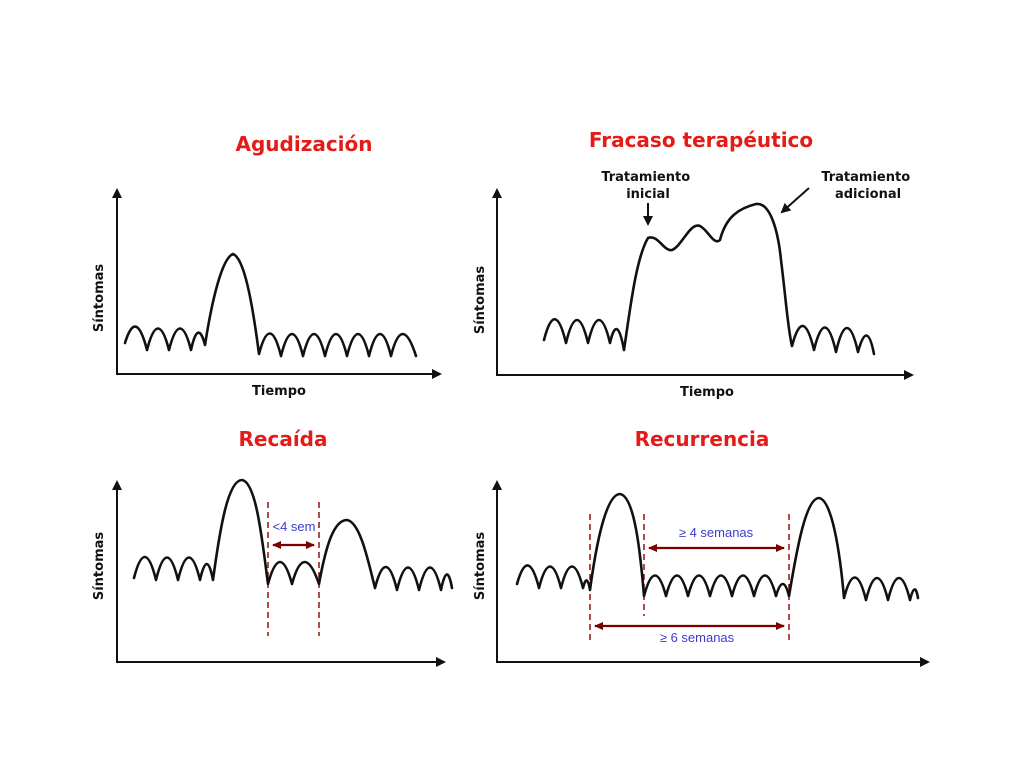 Image resolution: width=1024 pixels, height=768 pixels. I want to click on interval-label-4-weeks: ≥ 4 semanas, so click(716, 532).